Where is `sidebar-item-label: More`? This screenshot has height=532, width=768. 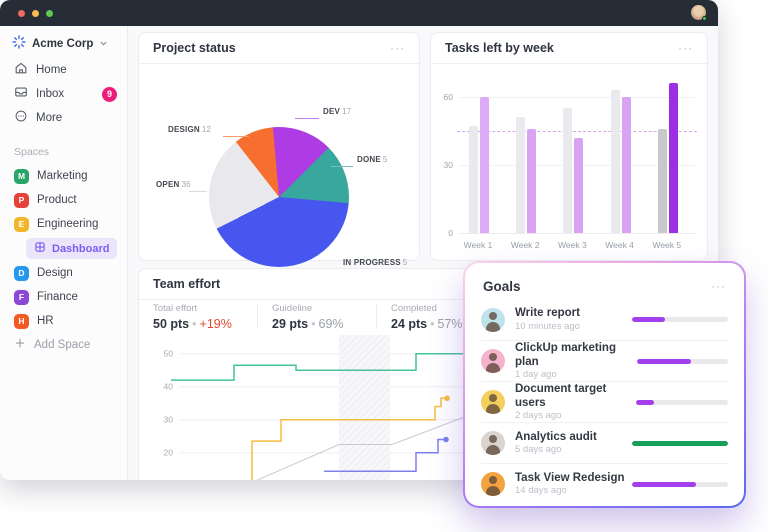
sidebar-item-label: More is located at coordinates (49, 118).